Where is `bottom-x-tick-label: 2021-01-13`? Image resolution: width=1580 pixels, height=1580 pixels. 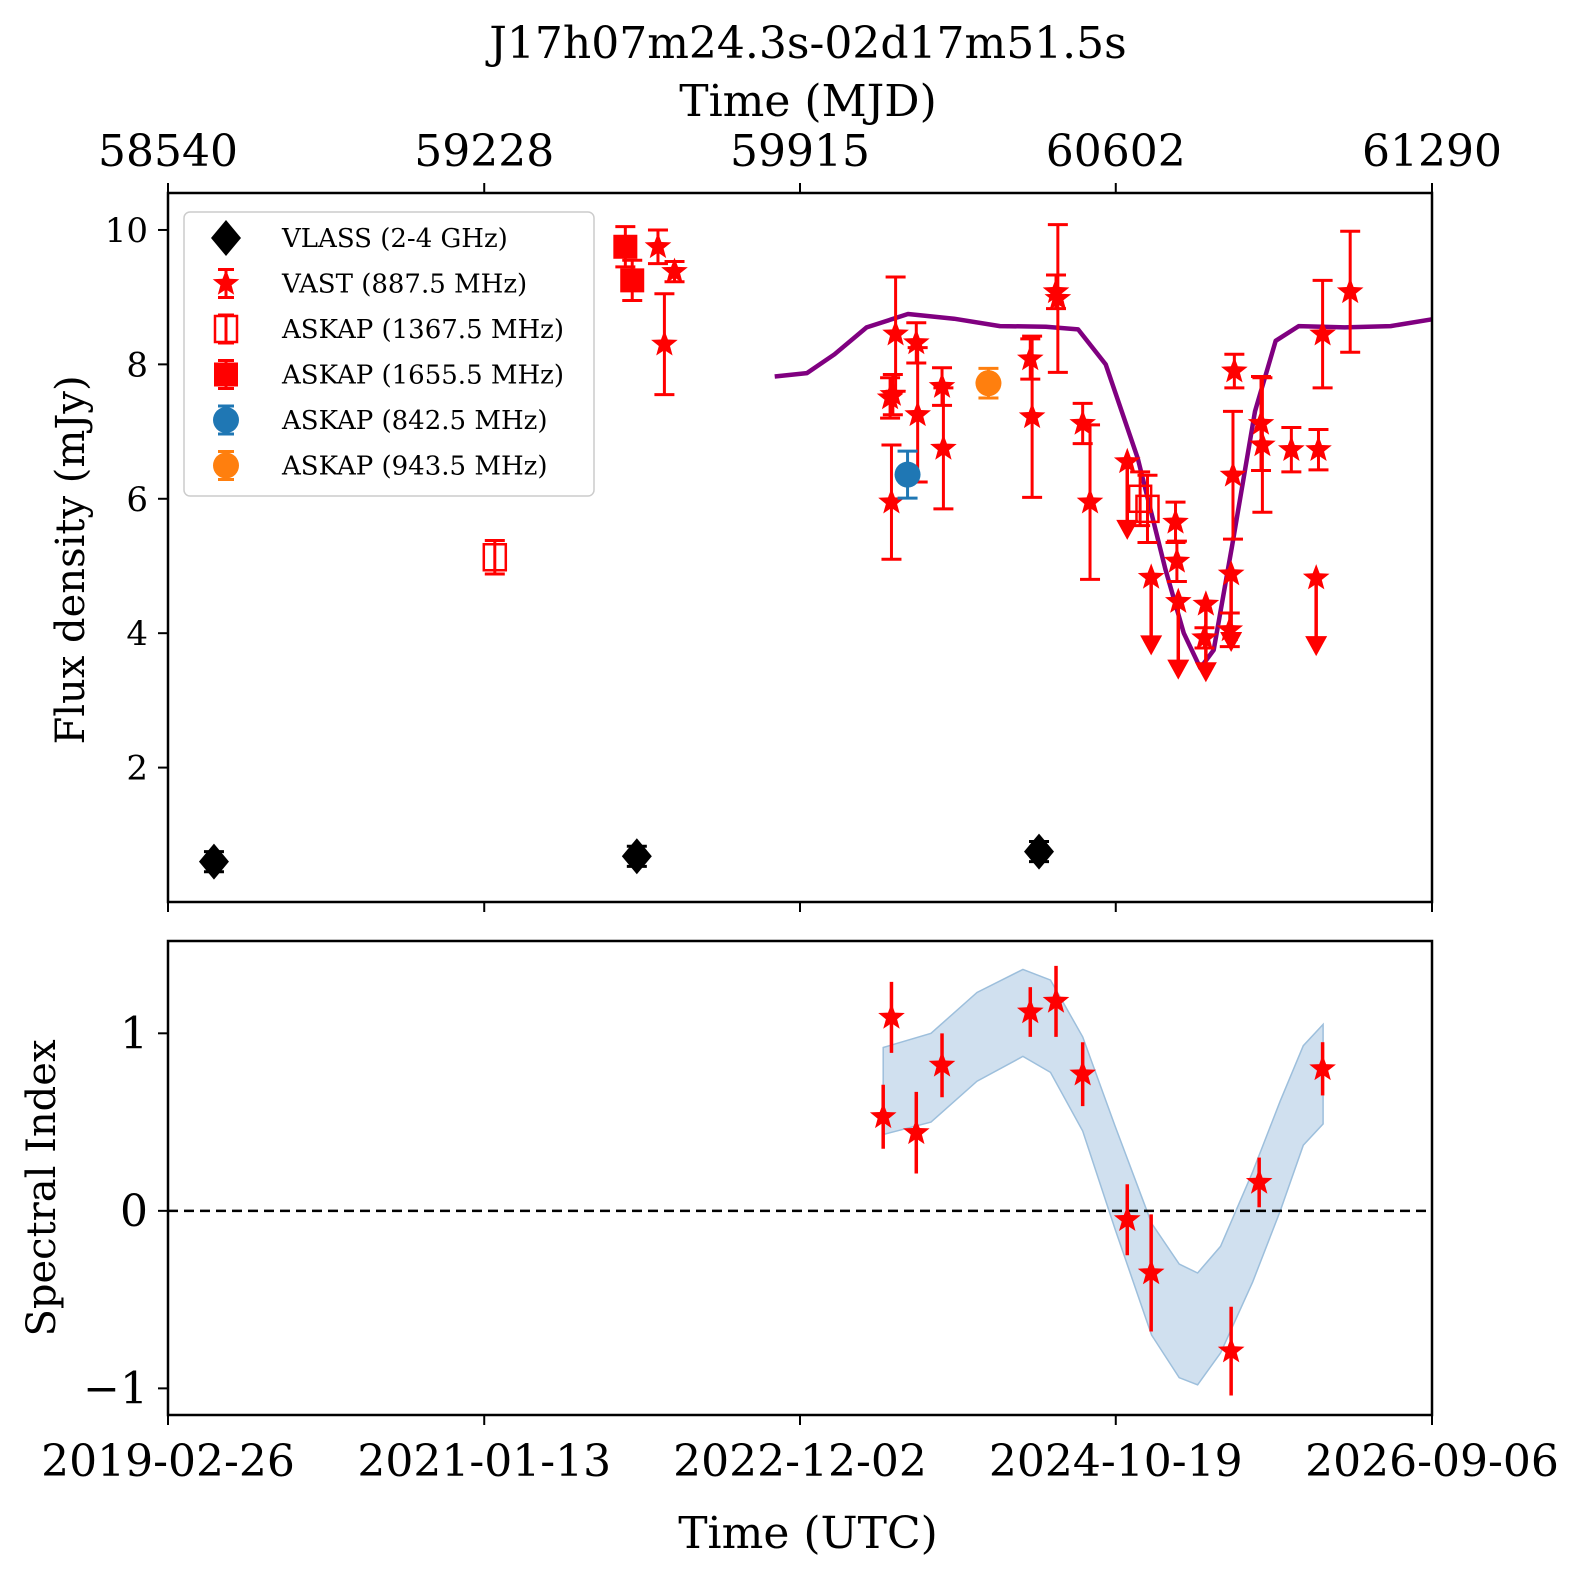
bottom-x-tick-label: 2021-01-13 is located at coordinates (484, 1461).